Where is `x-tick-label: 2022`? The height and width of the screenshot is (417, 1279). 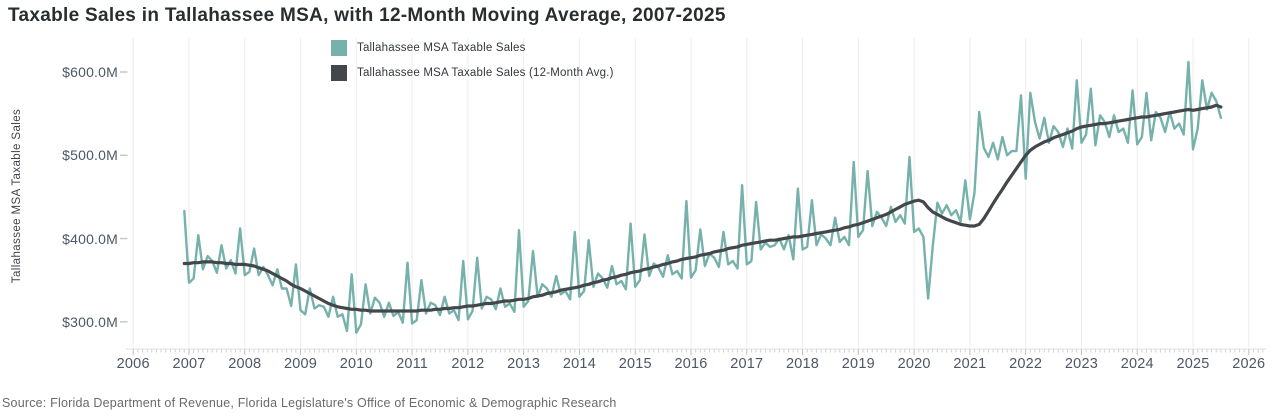
x-tick-label: 2022 is located at coordinates (1026, 364).